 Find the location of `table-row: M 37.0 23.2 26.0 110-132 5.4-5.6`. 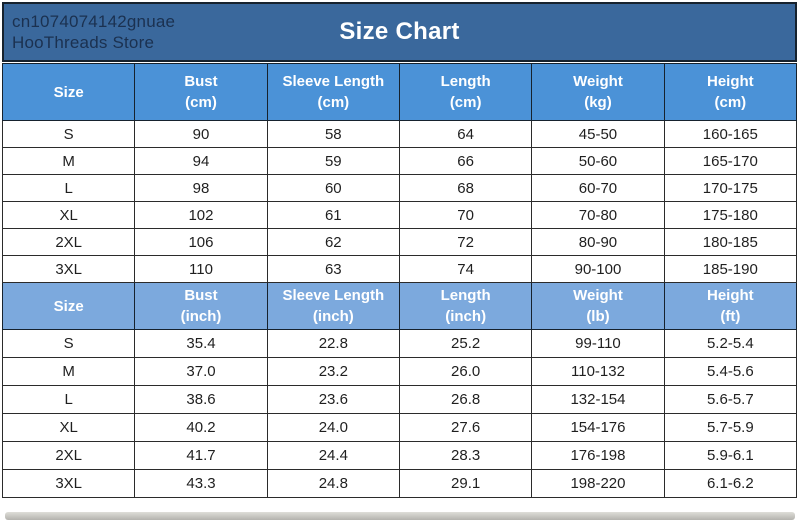

table-row: M 37.0 23.2 26.0 110-132 5.4-5.6 is located at coordinates (399, 371).